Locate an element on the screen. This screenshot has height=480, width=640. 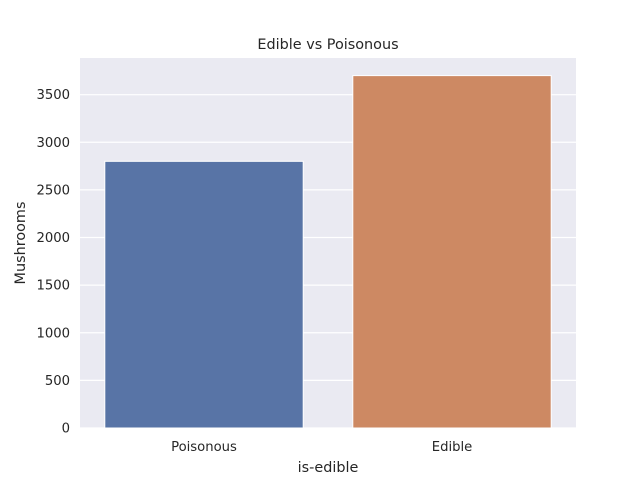
y-tick-label: 2500 is located at coordinates (53, 190).